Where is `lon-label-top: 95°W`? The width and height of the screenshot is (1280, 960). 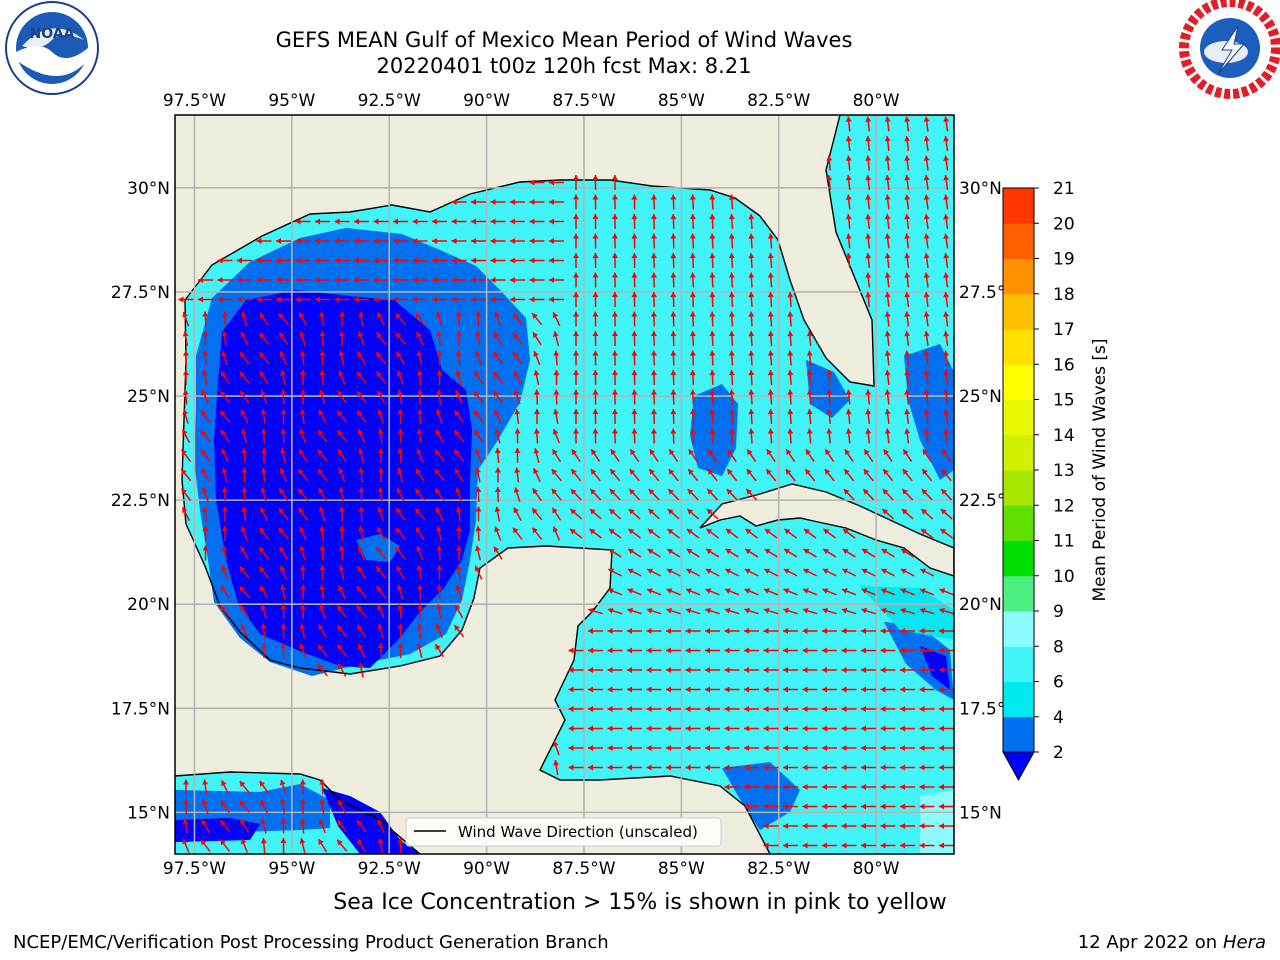
lon-label-top: 95°W is located at coordinates (291, 101).